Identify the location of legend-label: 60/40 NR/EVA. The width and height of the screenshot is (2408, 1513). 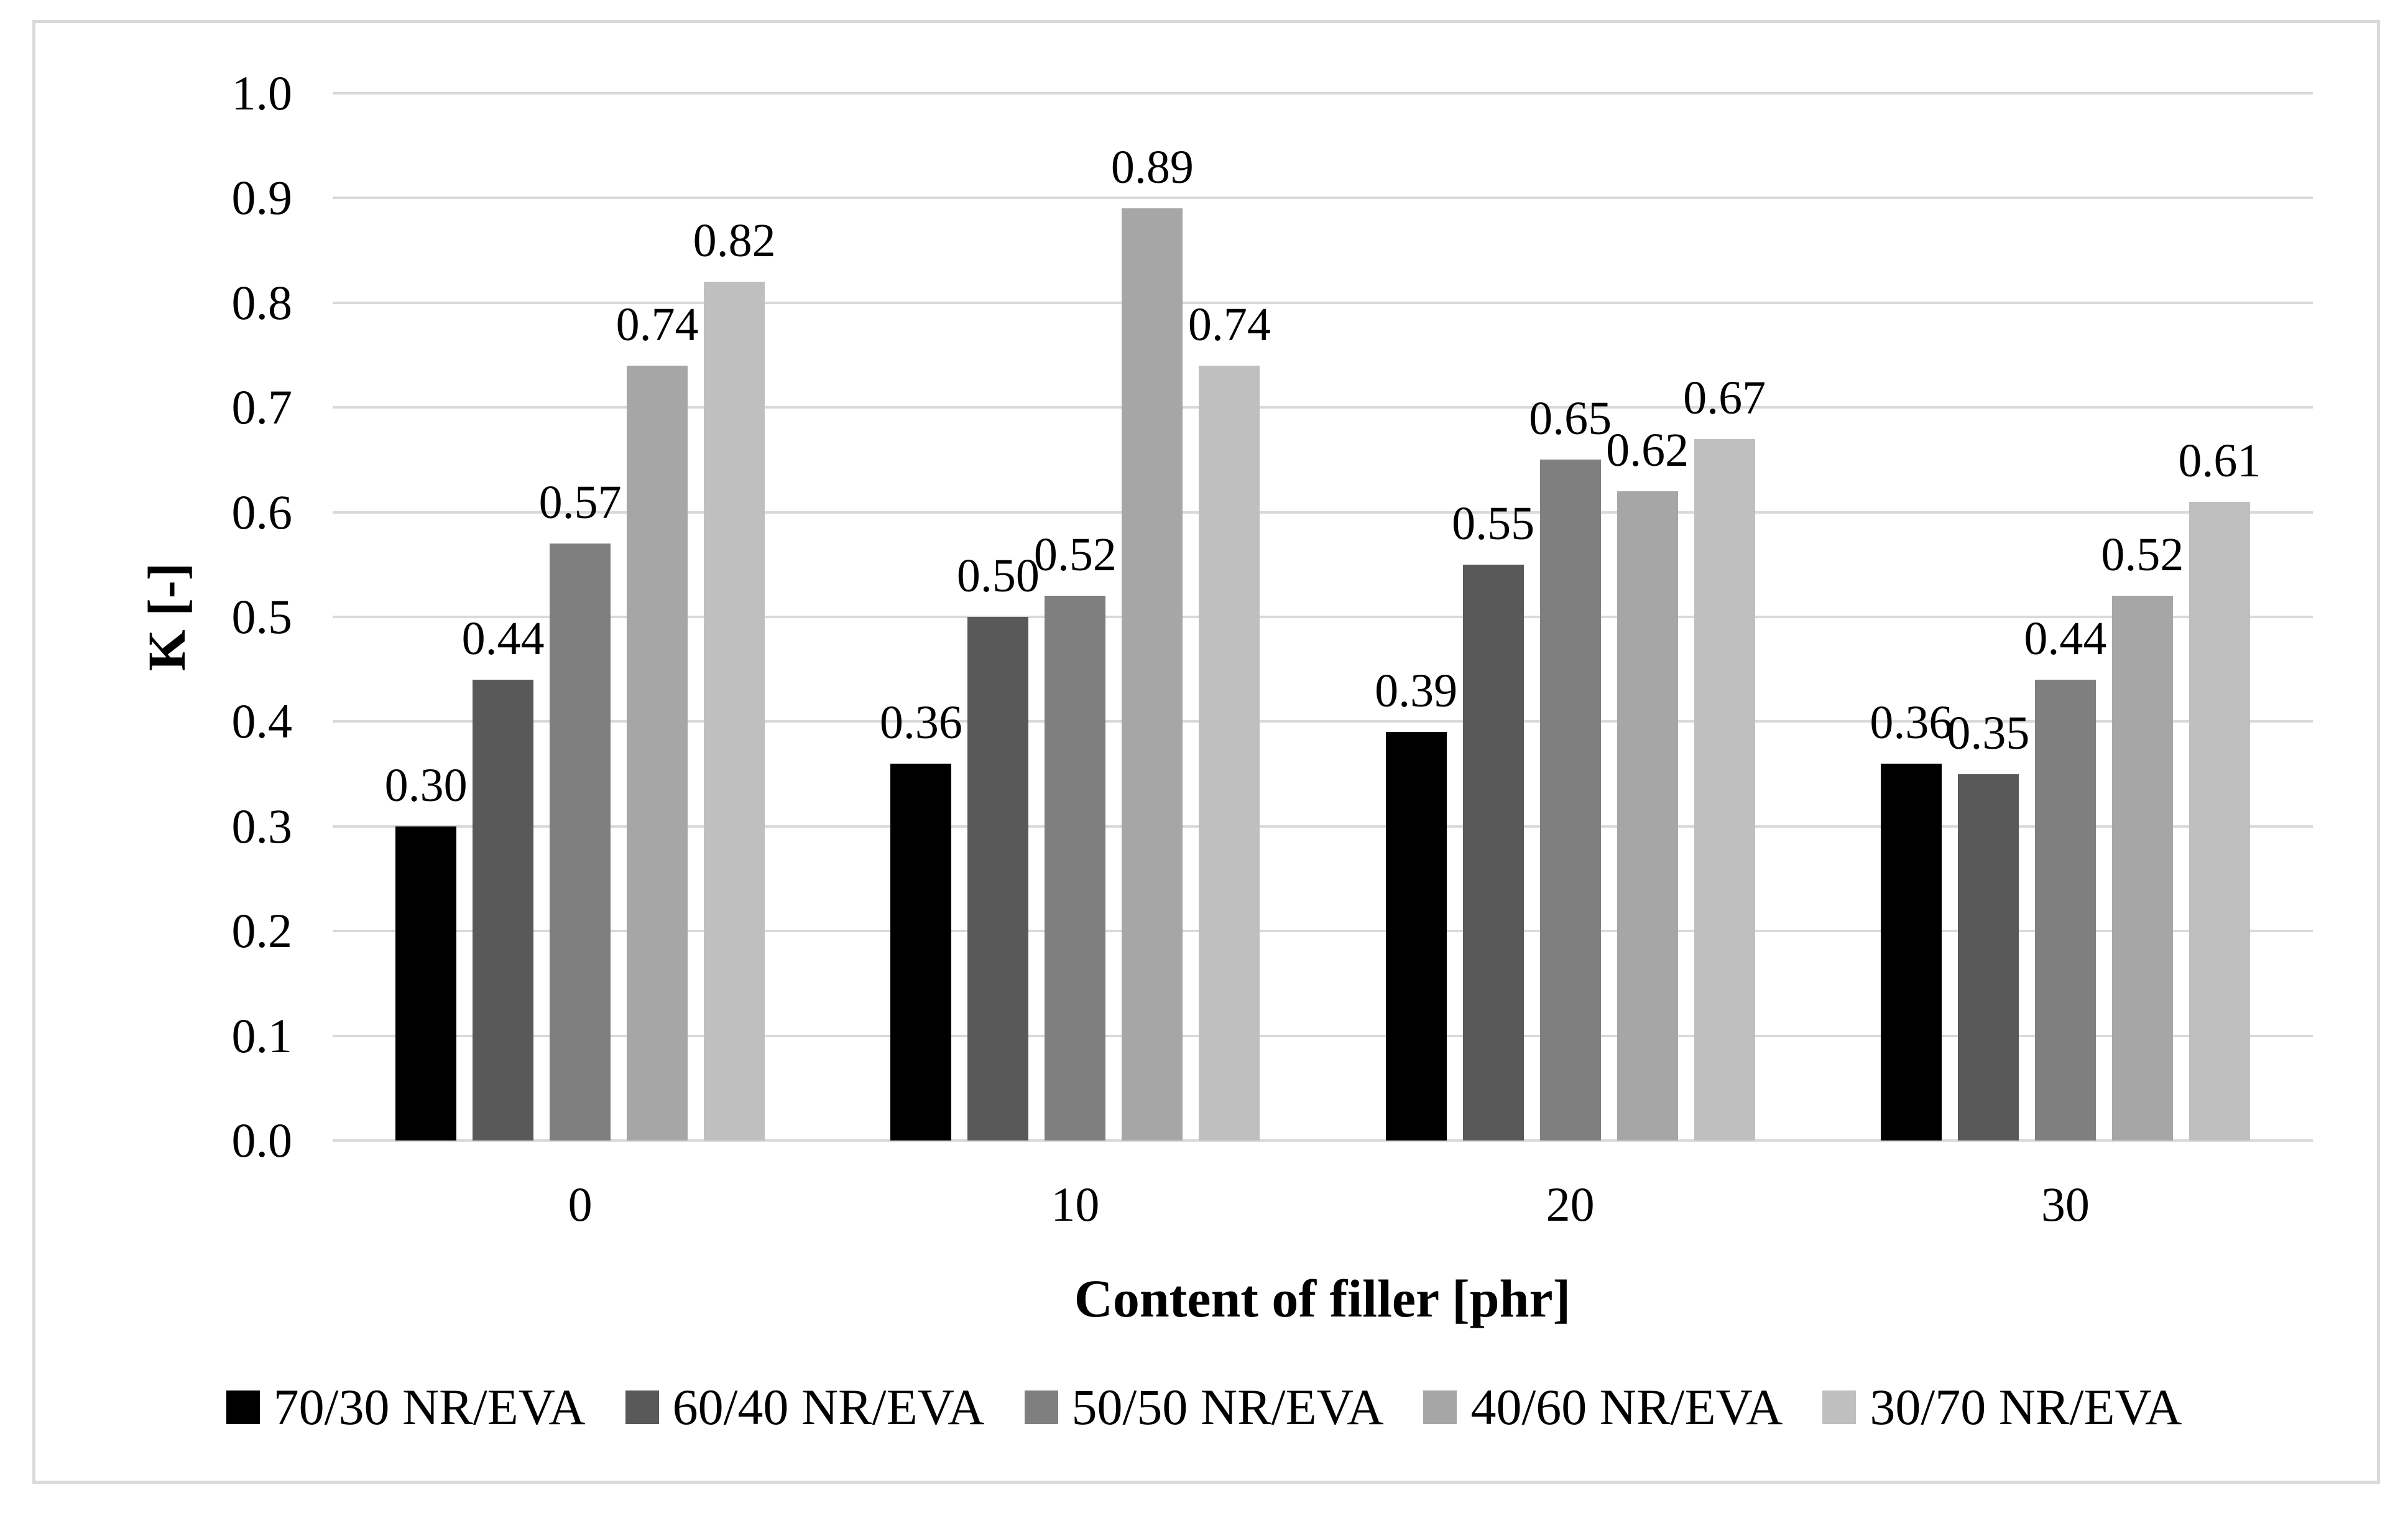
(829, 1407).